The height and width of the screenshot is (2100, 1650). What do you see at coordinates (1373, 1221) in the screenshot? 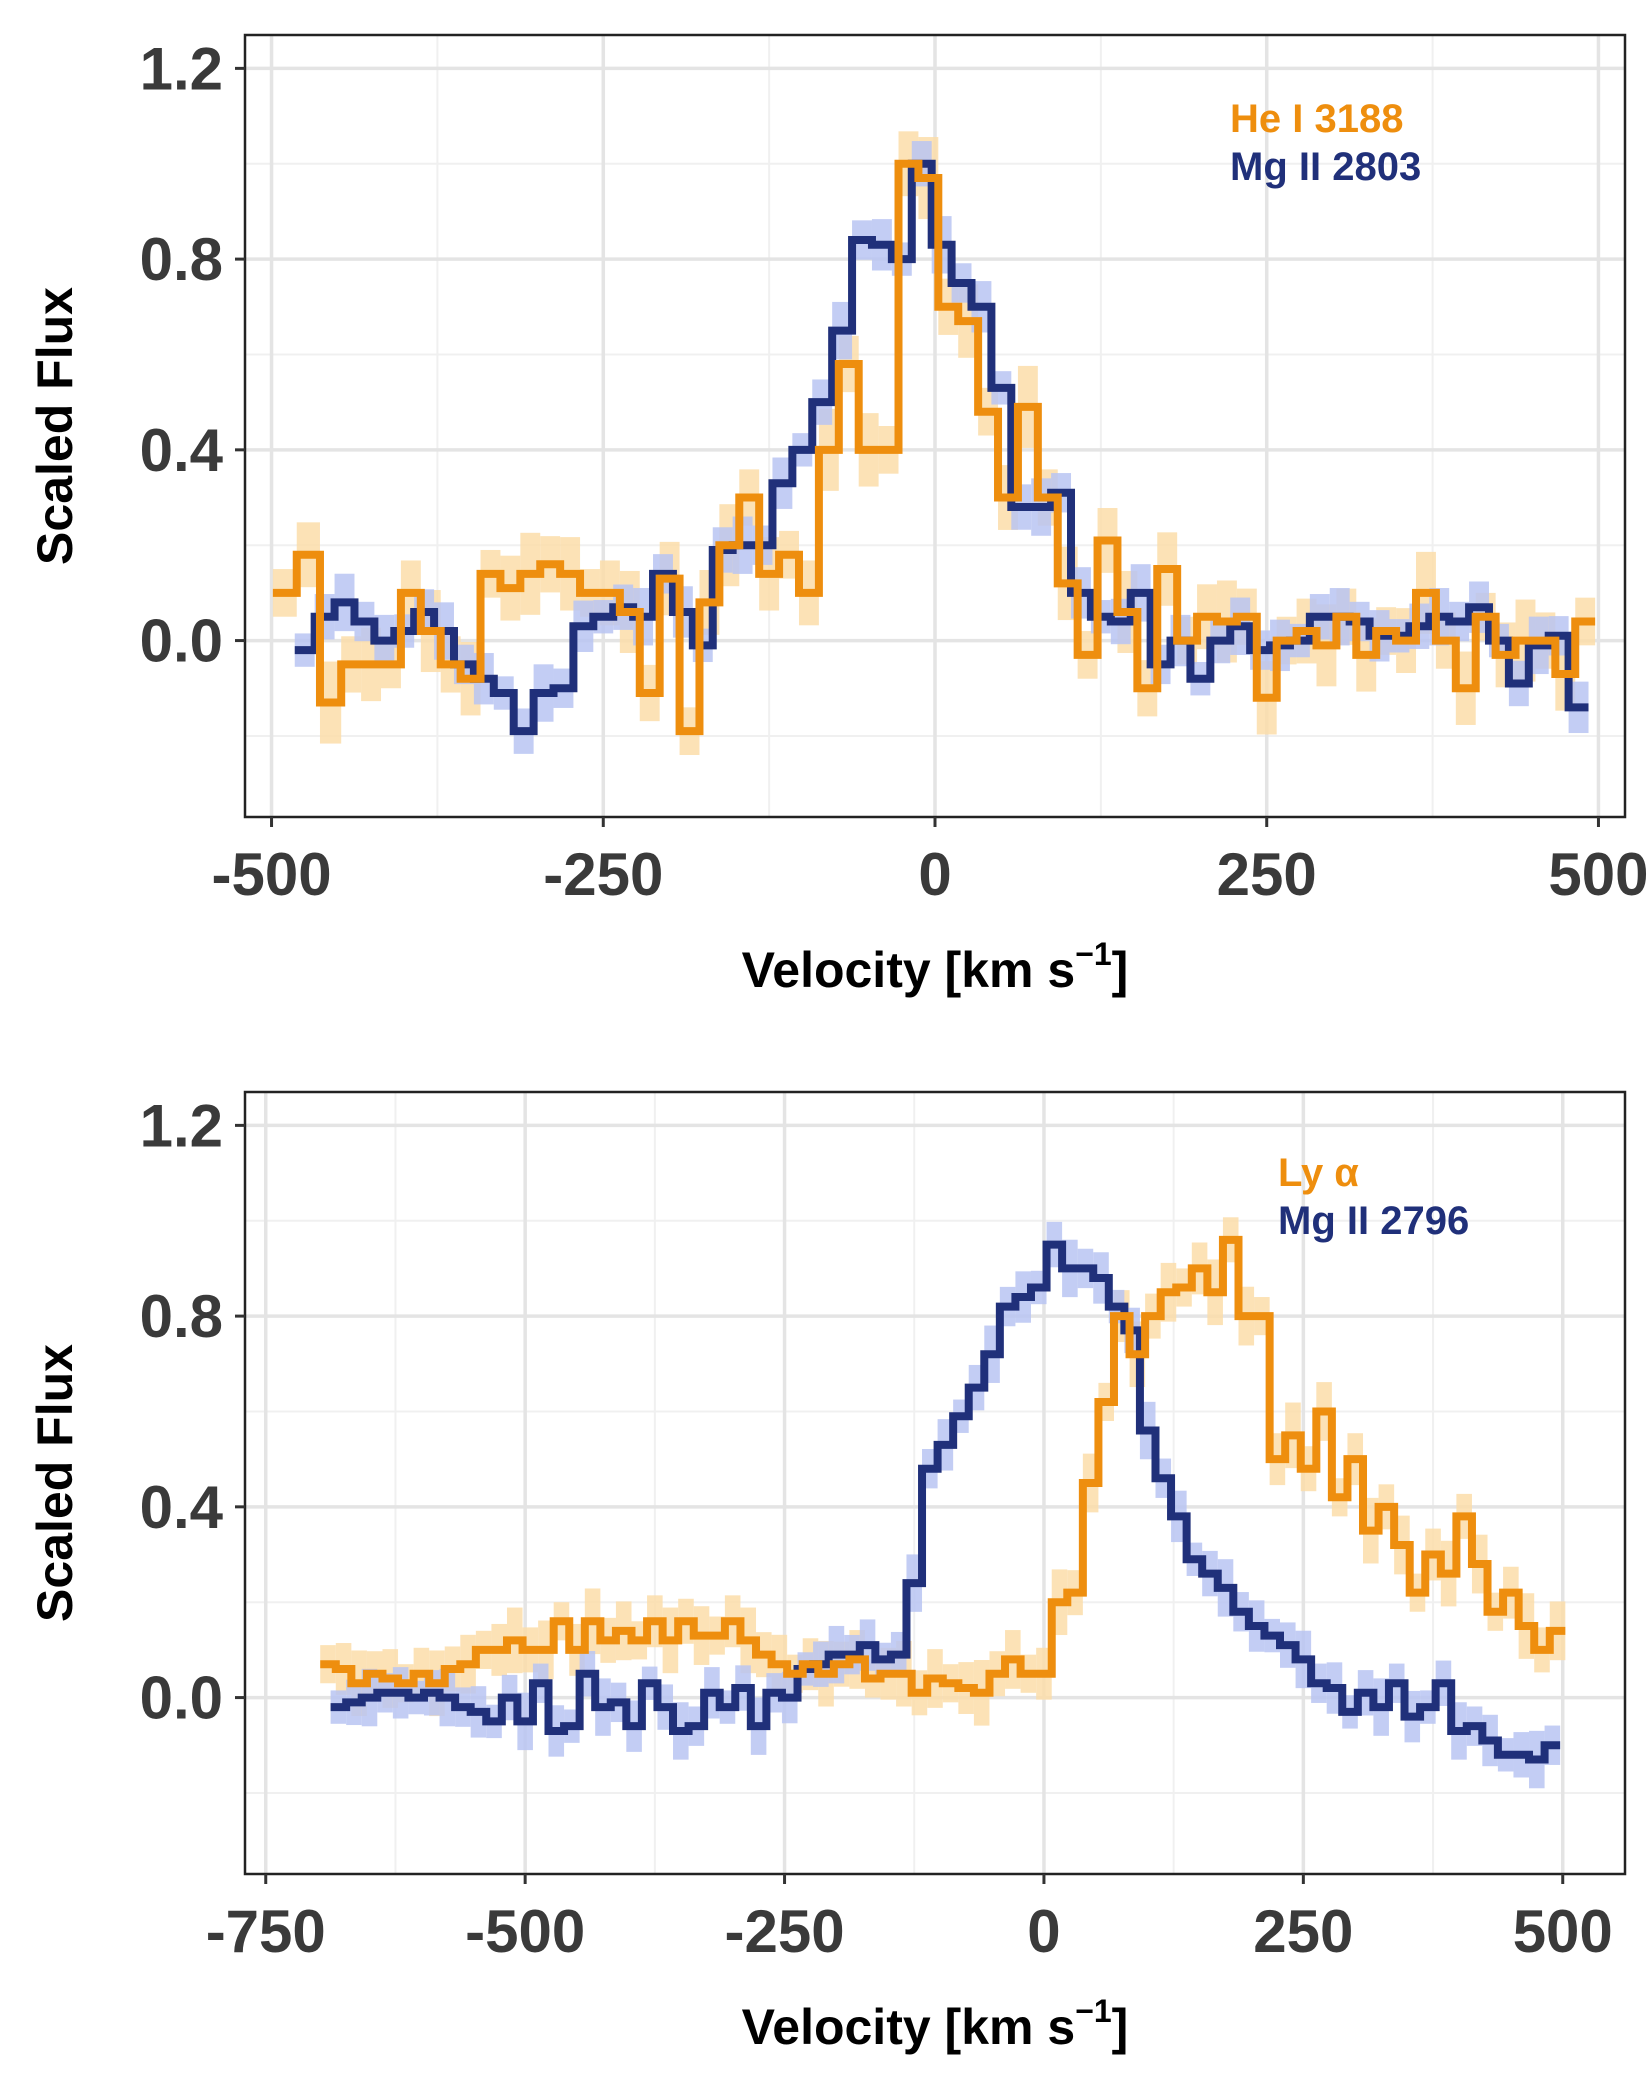
I see `legend-entry: Mg II 2796` at bounding box center [1373, 1221].